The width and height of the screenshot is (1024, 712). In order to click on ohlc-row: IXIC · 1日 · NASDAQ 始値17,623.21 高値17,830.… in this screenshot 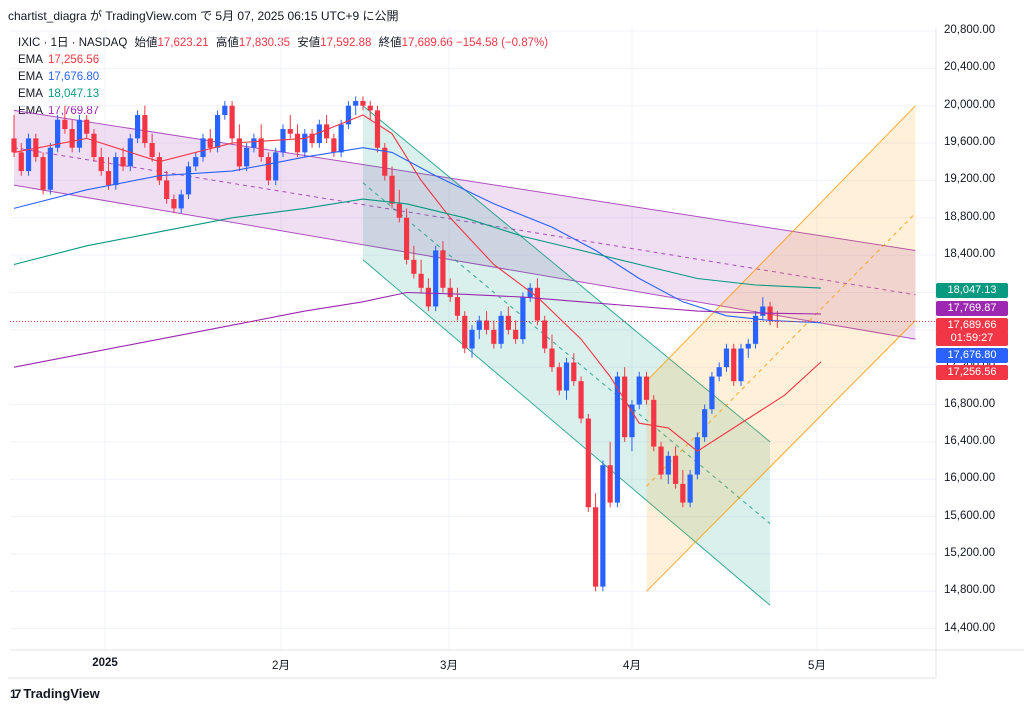, I will do `click(283, 43)`.